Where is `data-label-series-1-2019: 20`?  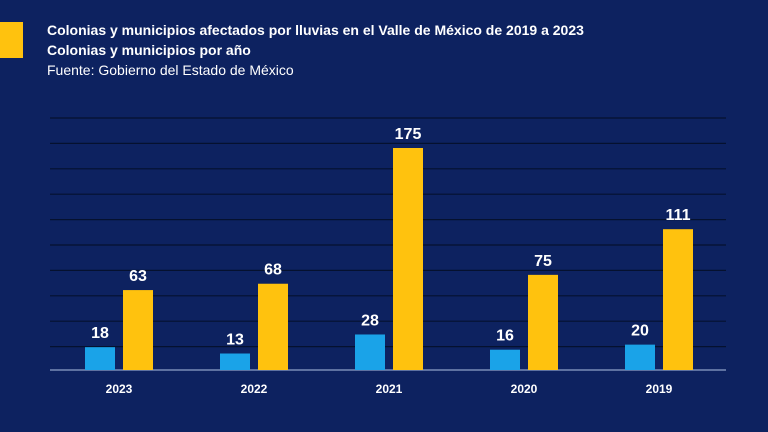 data-label-series-1-2019: 20 is located at coordinates (640, 331).